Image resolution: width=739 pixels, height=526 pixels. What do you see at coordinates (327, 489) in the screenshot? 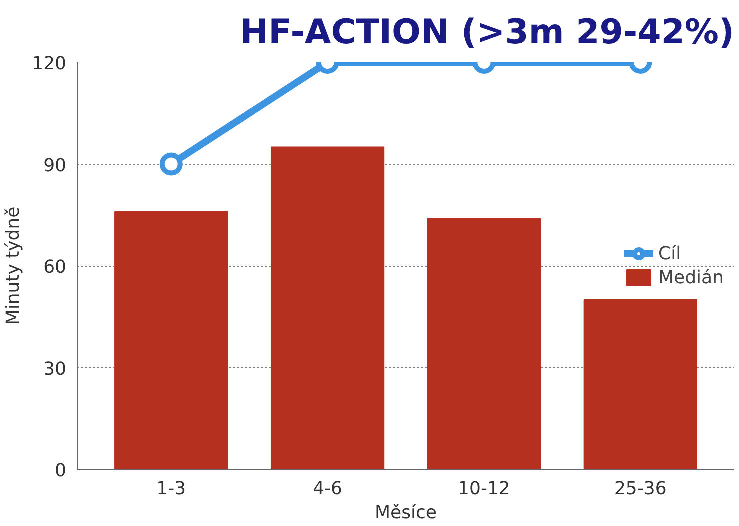
I see `x-tick-label: 4-6` at bounding box center [327, 489].